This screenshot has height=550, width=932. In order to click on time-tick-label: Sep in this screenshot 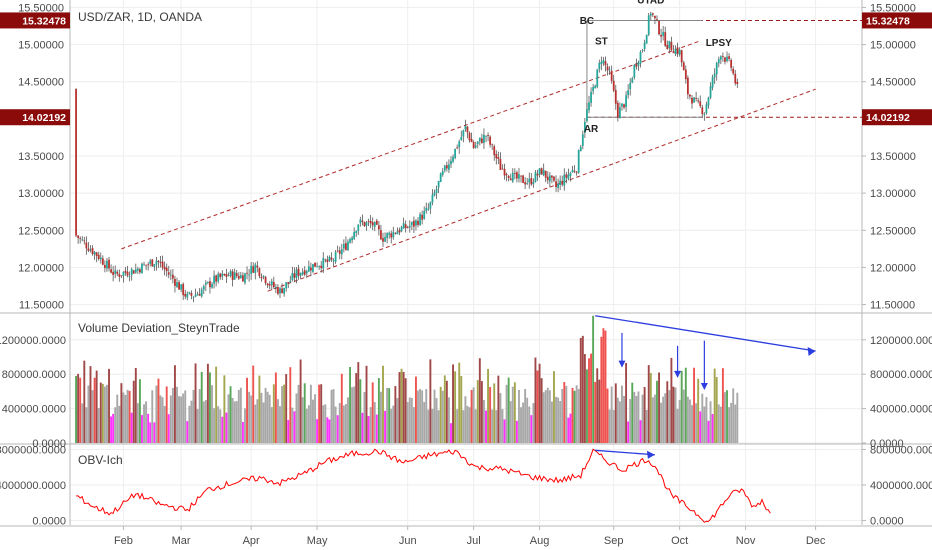, I will do `click(614, 541)`.